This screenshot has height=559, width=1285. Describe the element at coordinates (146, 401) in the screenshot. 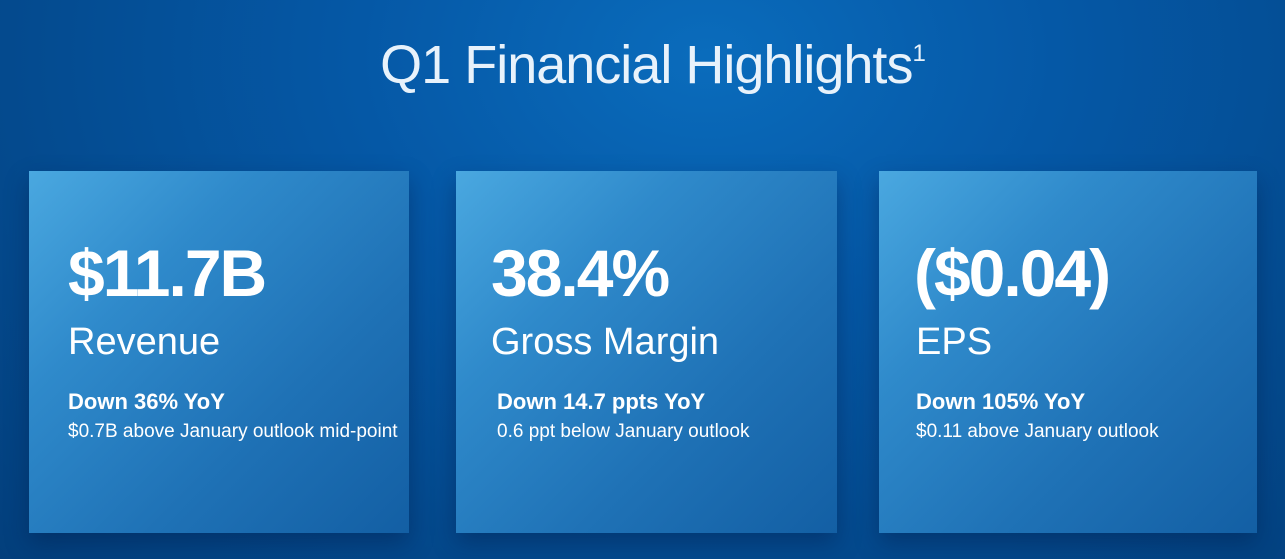

I see `metric-change: Down 36% YoY` at that location.